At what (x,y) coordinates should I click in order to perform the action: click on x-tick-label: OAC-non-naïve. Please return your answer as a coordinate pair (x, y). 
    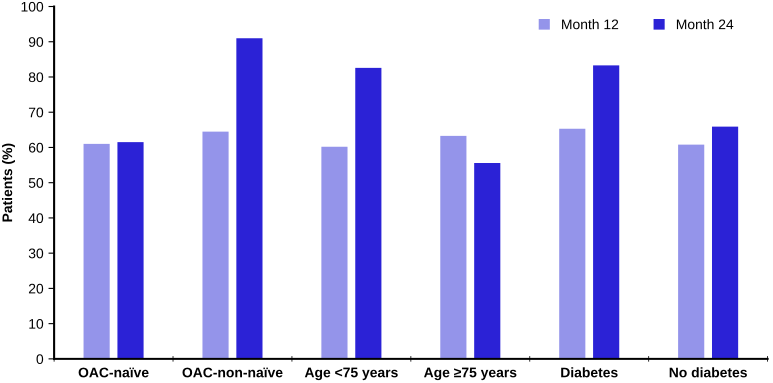
    Looking at the image, I should click on (232, 373).